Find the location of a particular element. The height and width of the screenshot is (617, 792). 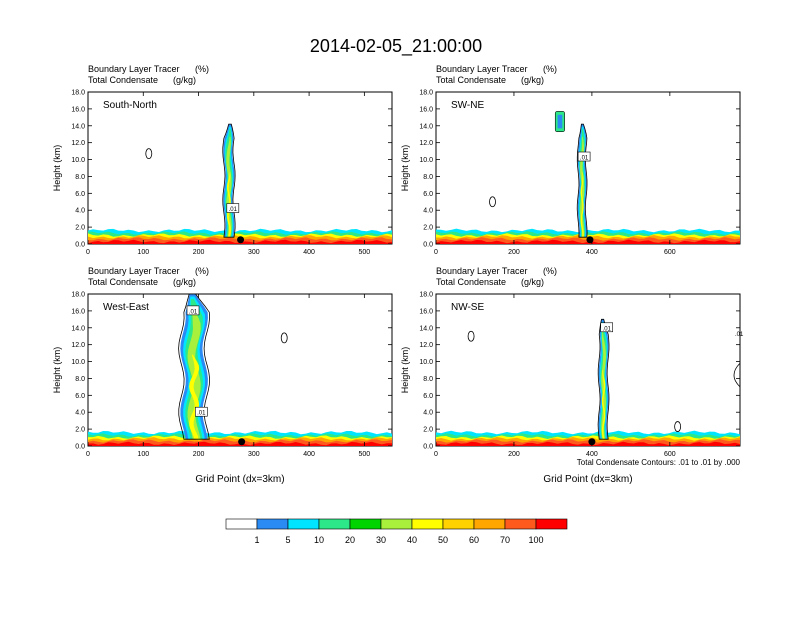

colorbar-label: 60 is located at coordinates (474, 540).